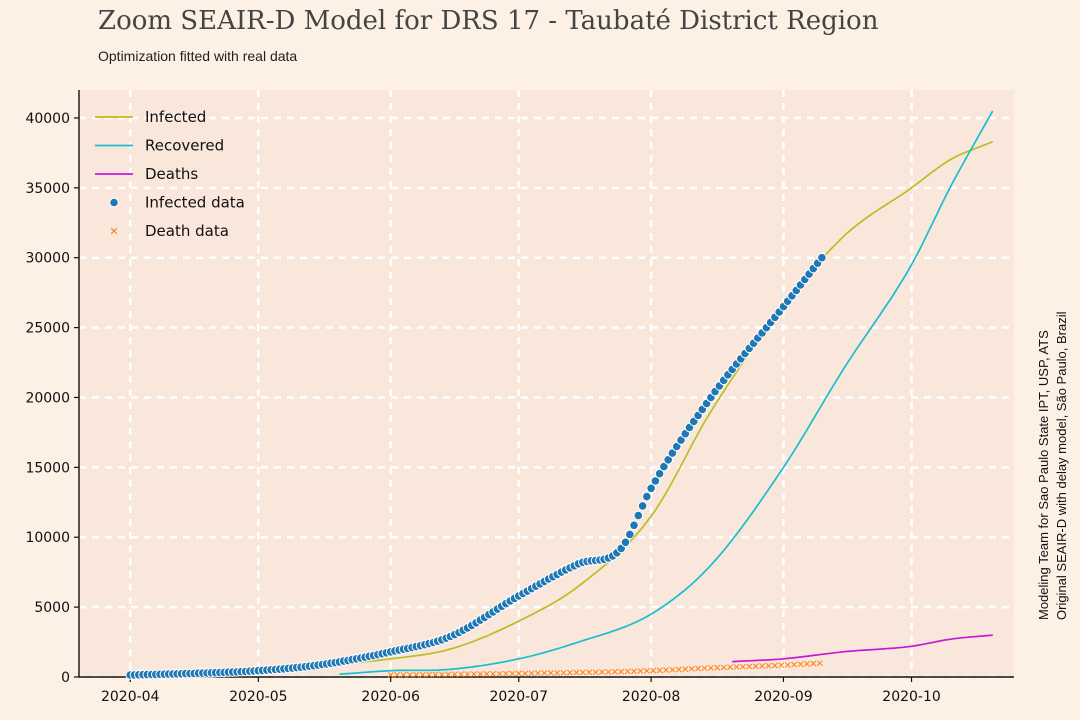 This screenshot has height=720, width=1080. I want to click on x-tick-label: 2020-05, so click(258, 697).